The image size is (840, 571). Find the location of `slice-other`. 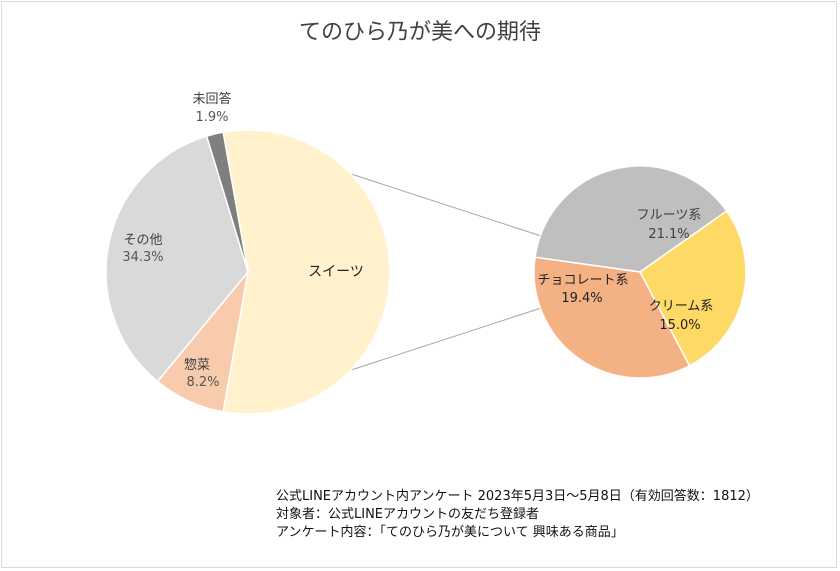

slice-other is located at coordinates (177, 259).